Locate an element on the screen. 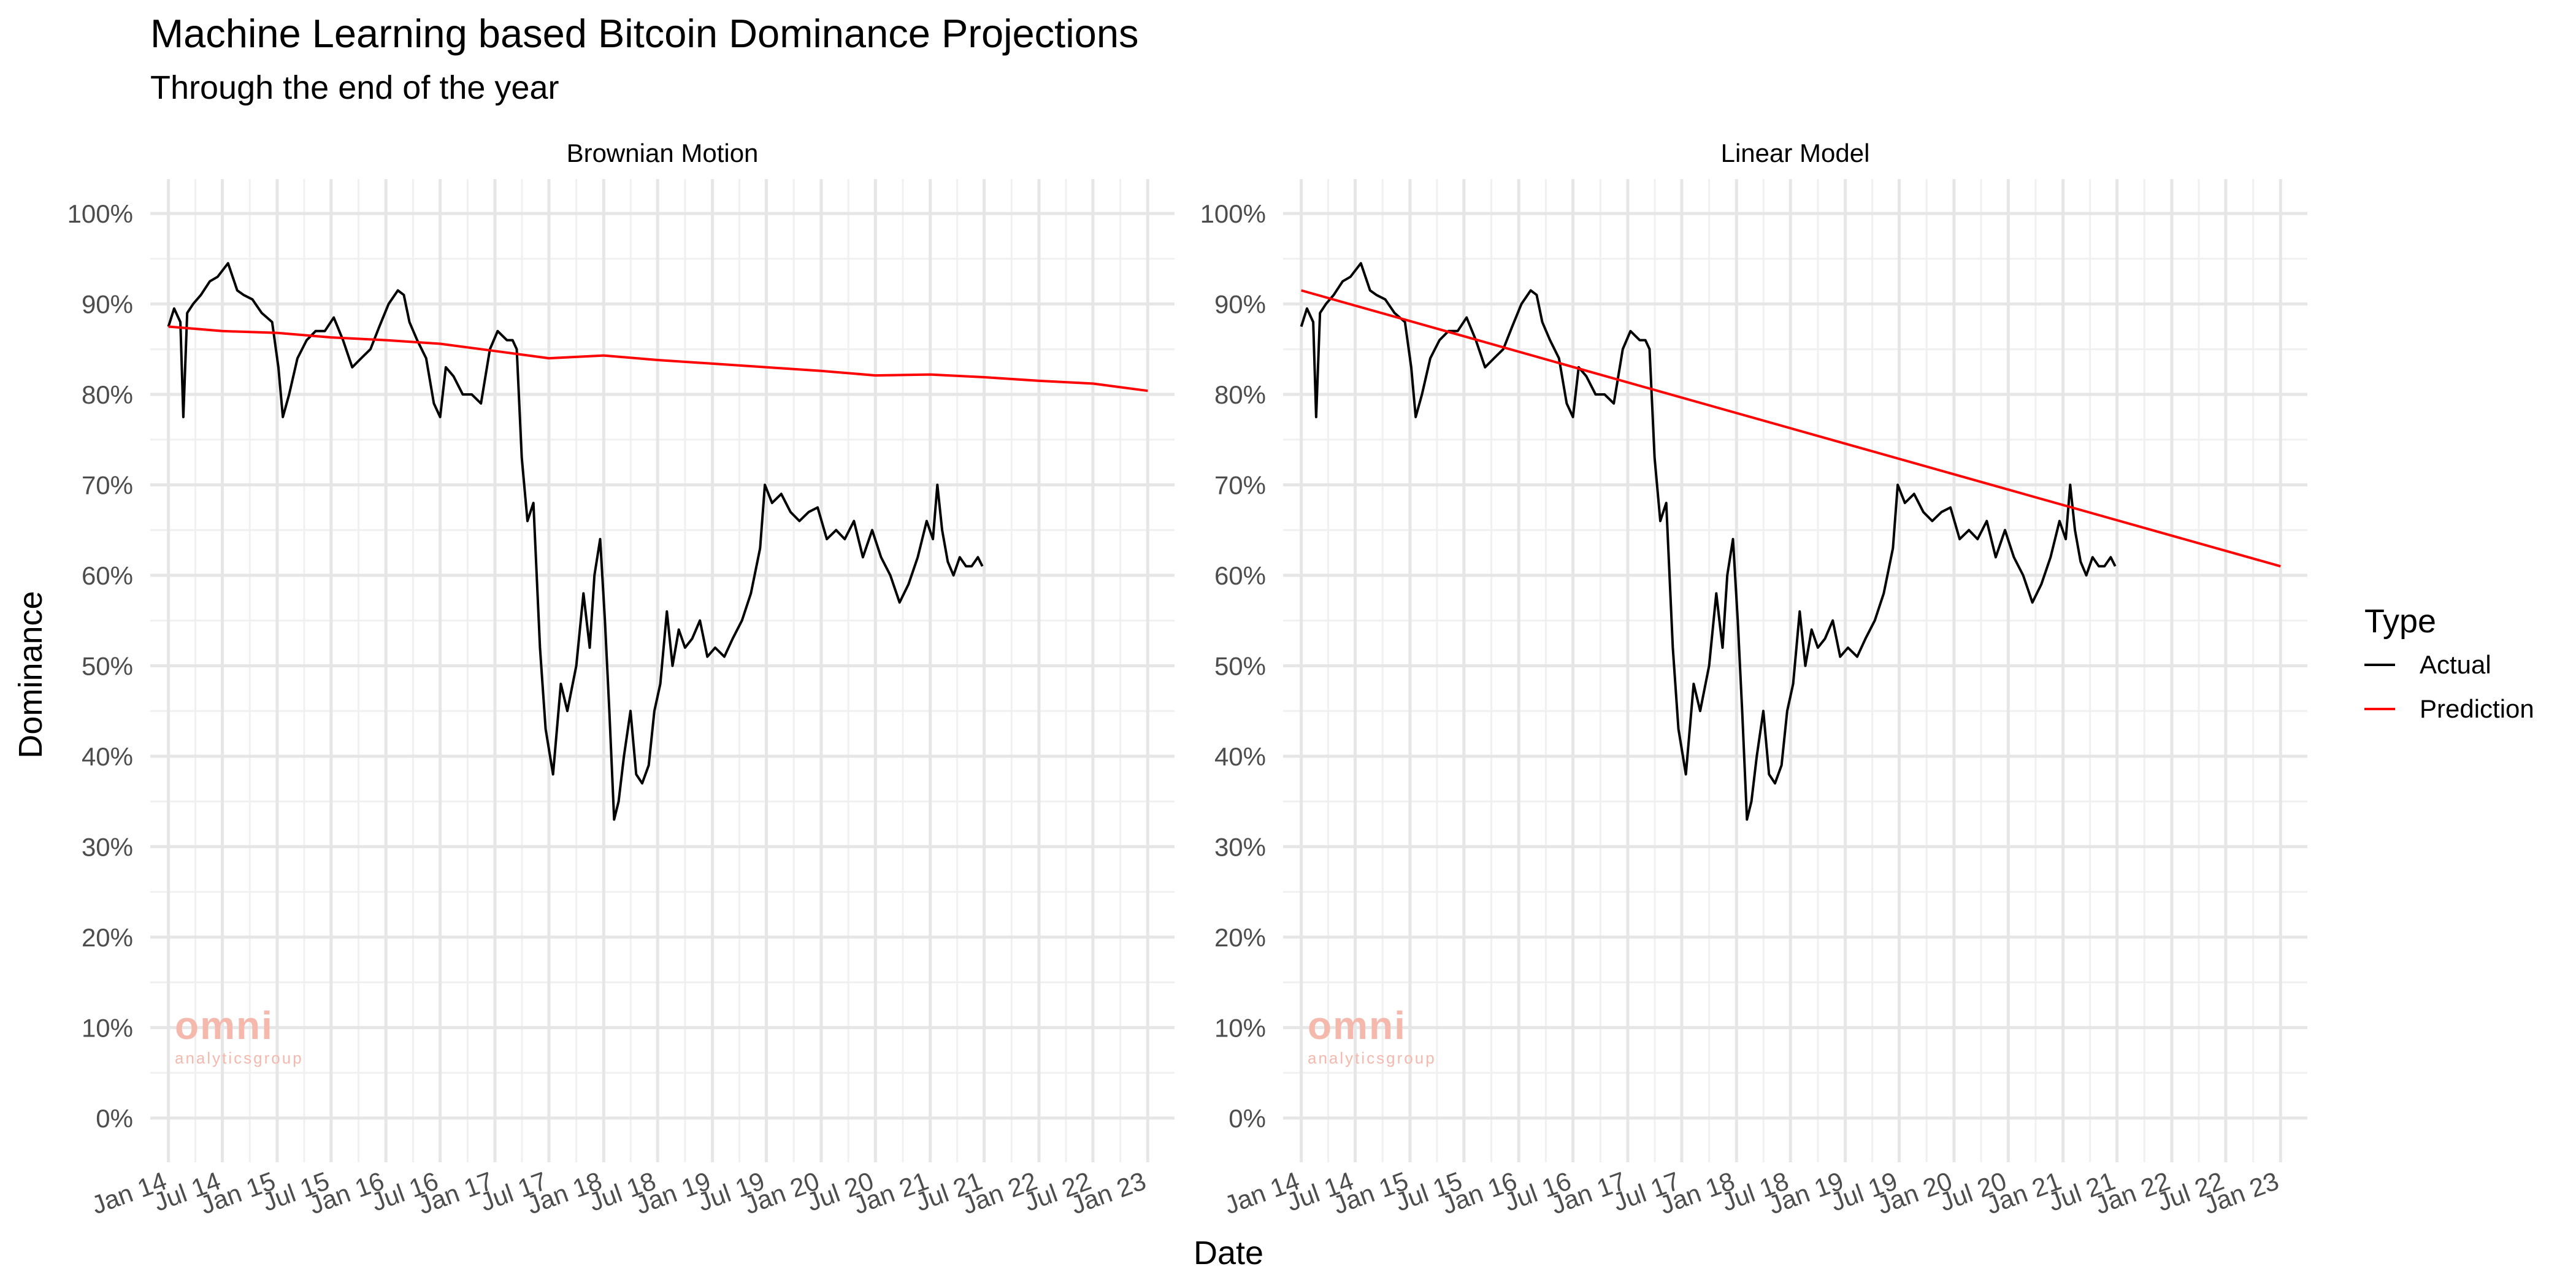  legend-item-actual: Actual is located at coordinates (2449, 665).